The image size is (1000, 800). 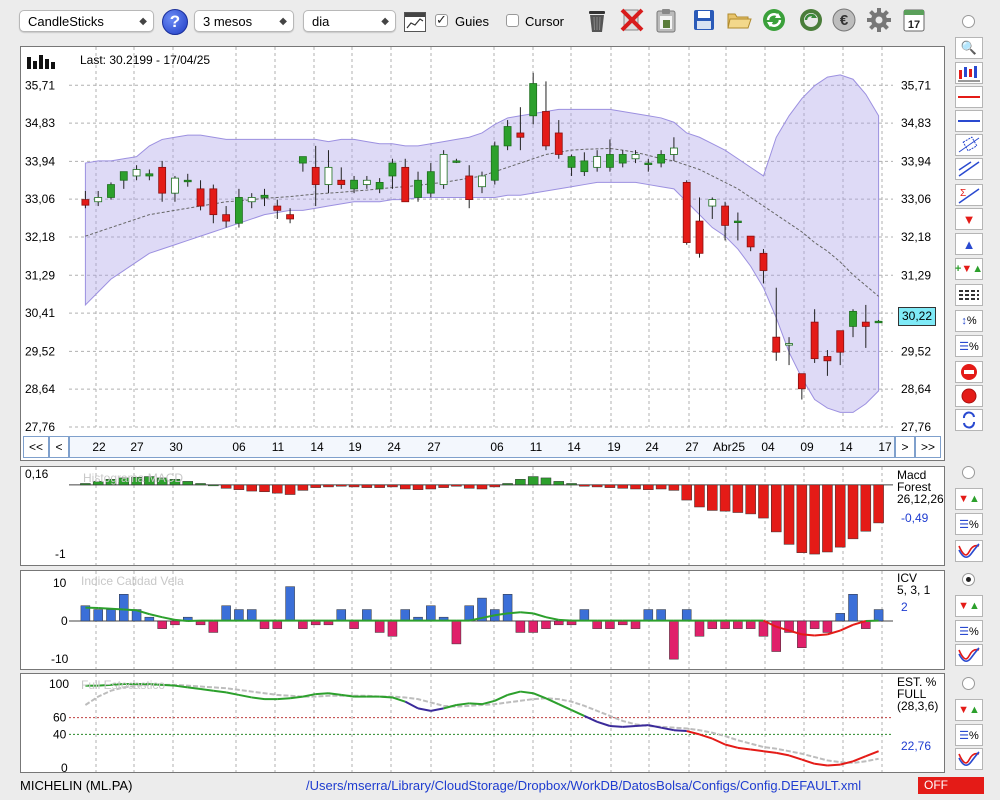 What do you see at coordinates (969, 655) in the screenshot?
I see `icv-curve-button` at bounding box center [969, 655].